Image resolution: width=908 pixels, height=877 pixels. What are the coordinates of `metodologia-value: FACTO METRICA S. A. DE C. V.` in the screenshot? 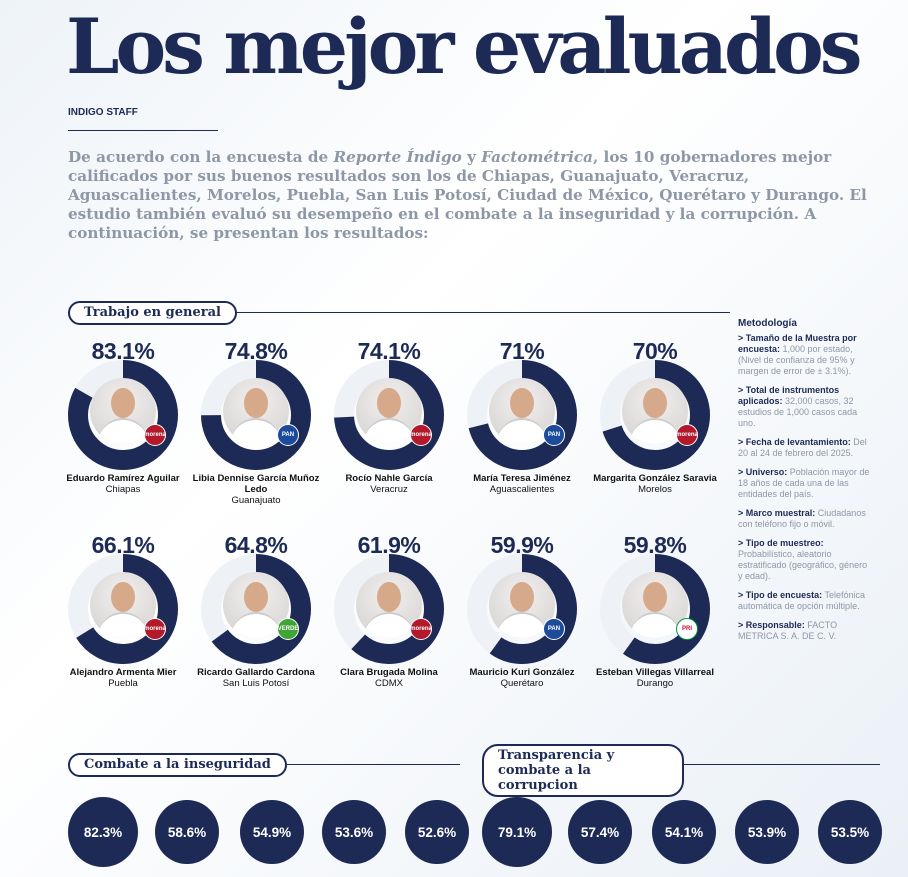 It's located at (788, 630).